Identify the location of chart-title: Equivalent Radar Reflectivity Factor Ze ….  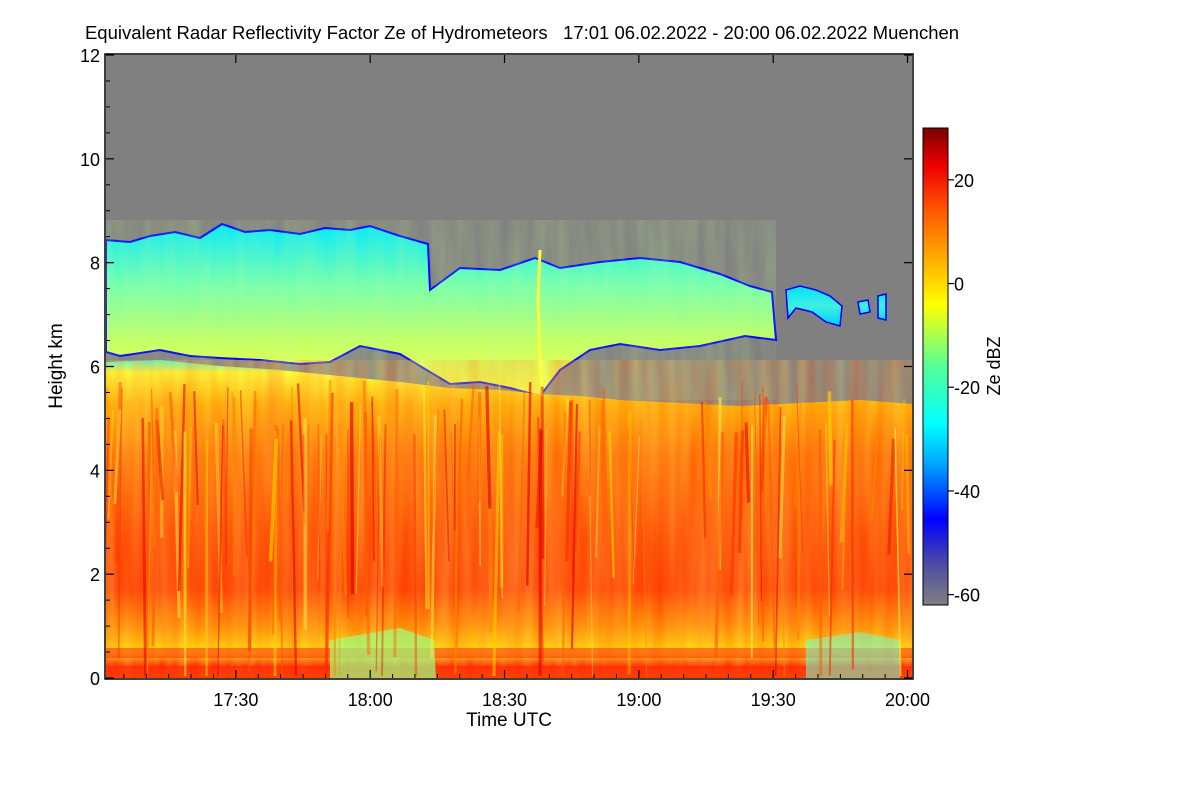
(522, 32).